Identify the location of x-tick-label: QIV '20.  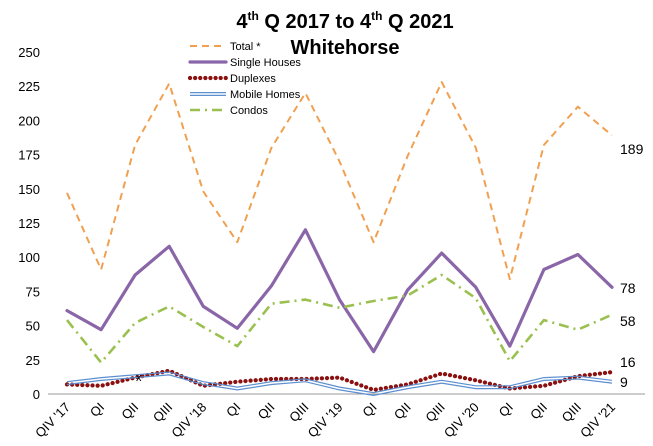
(461, 420).